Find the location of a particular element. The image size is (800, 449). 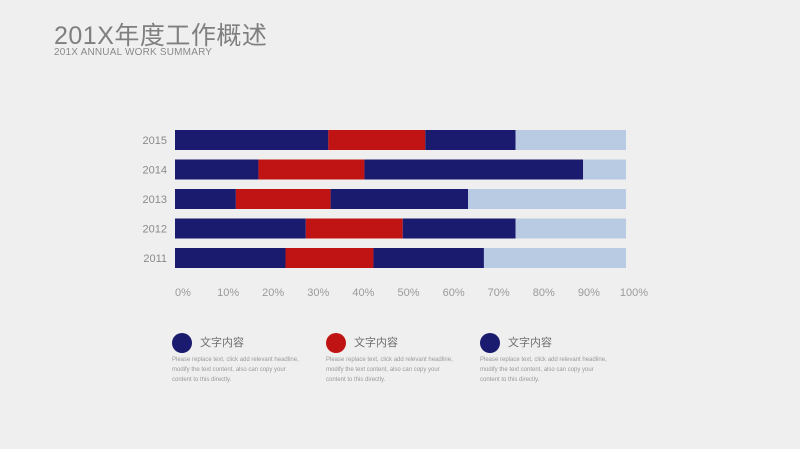

x-tick-label: 40% is located at coordinates (363, 293).